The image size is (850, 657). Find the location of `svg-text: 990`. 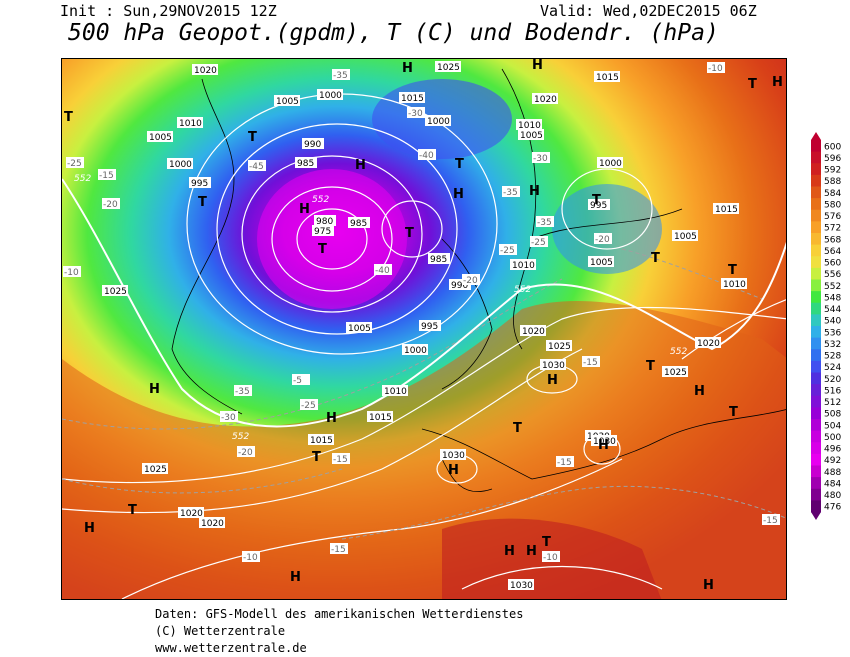

svg-text: 990 is located at coordinates (312, 145).